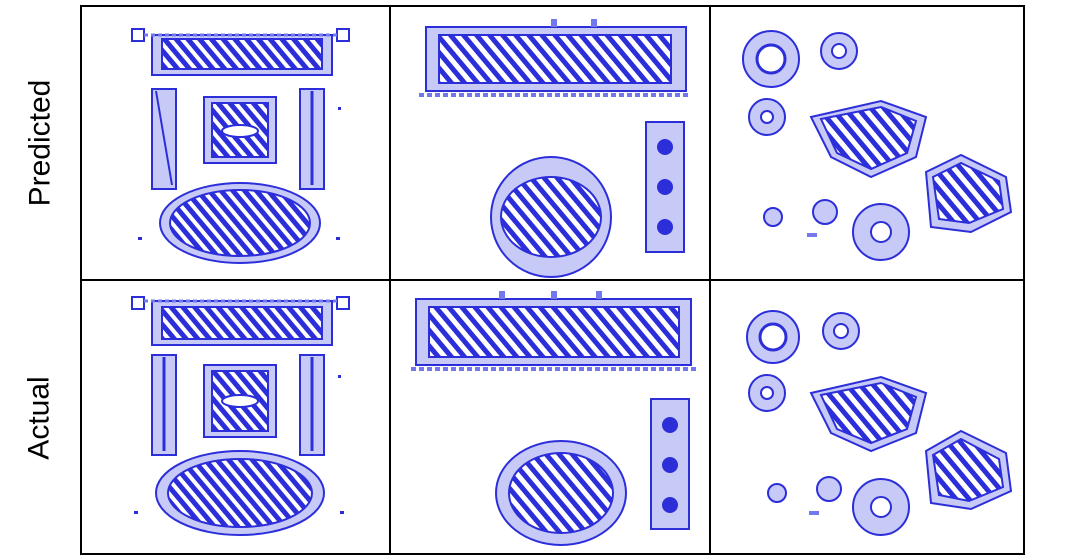 The height and width of the screenshot is (560, 1076). I want to click on layout-3-actual-drawing, so click(879, 423).